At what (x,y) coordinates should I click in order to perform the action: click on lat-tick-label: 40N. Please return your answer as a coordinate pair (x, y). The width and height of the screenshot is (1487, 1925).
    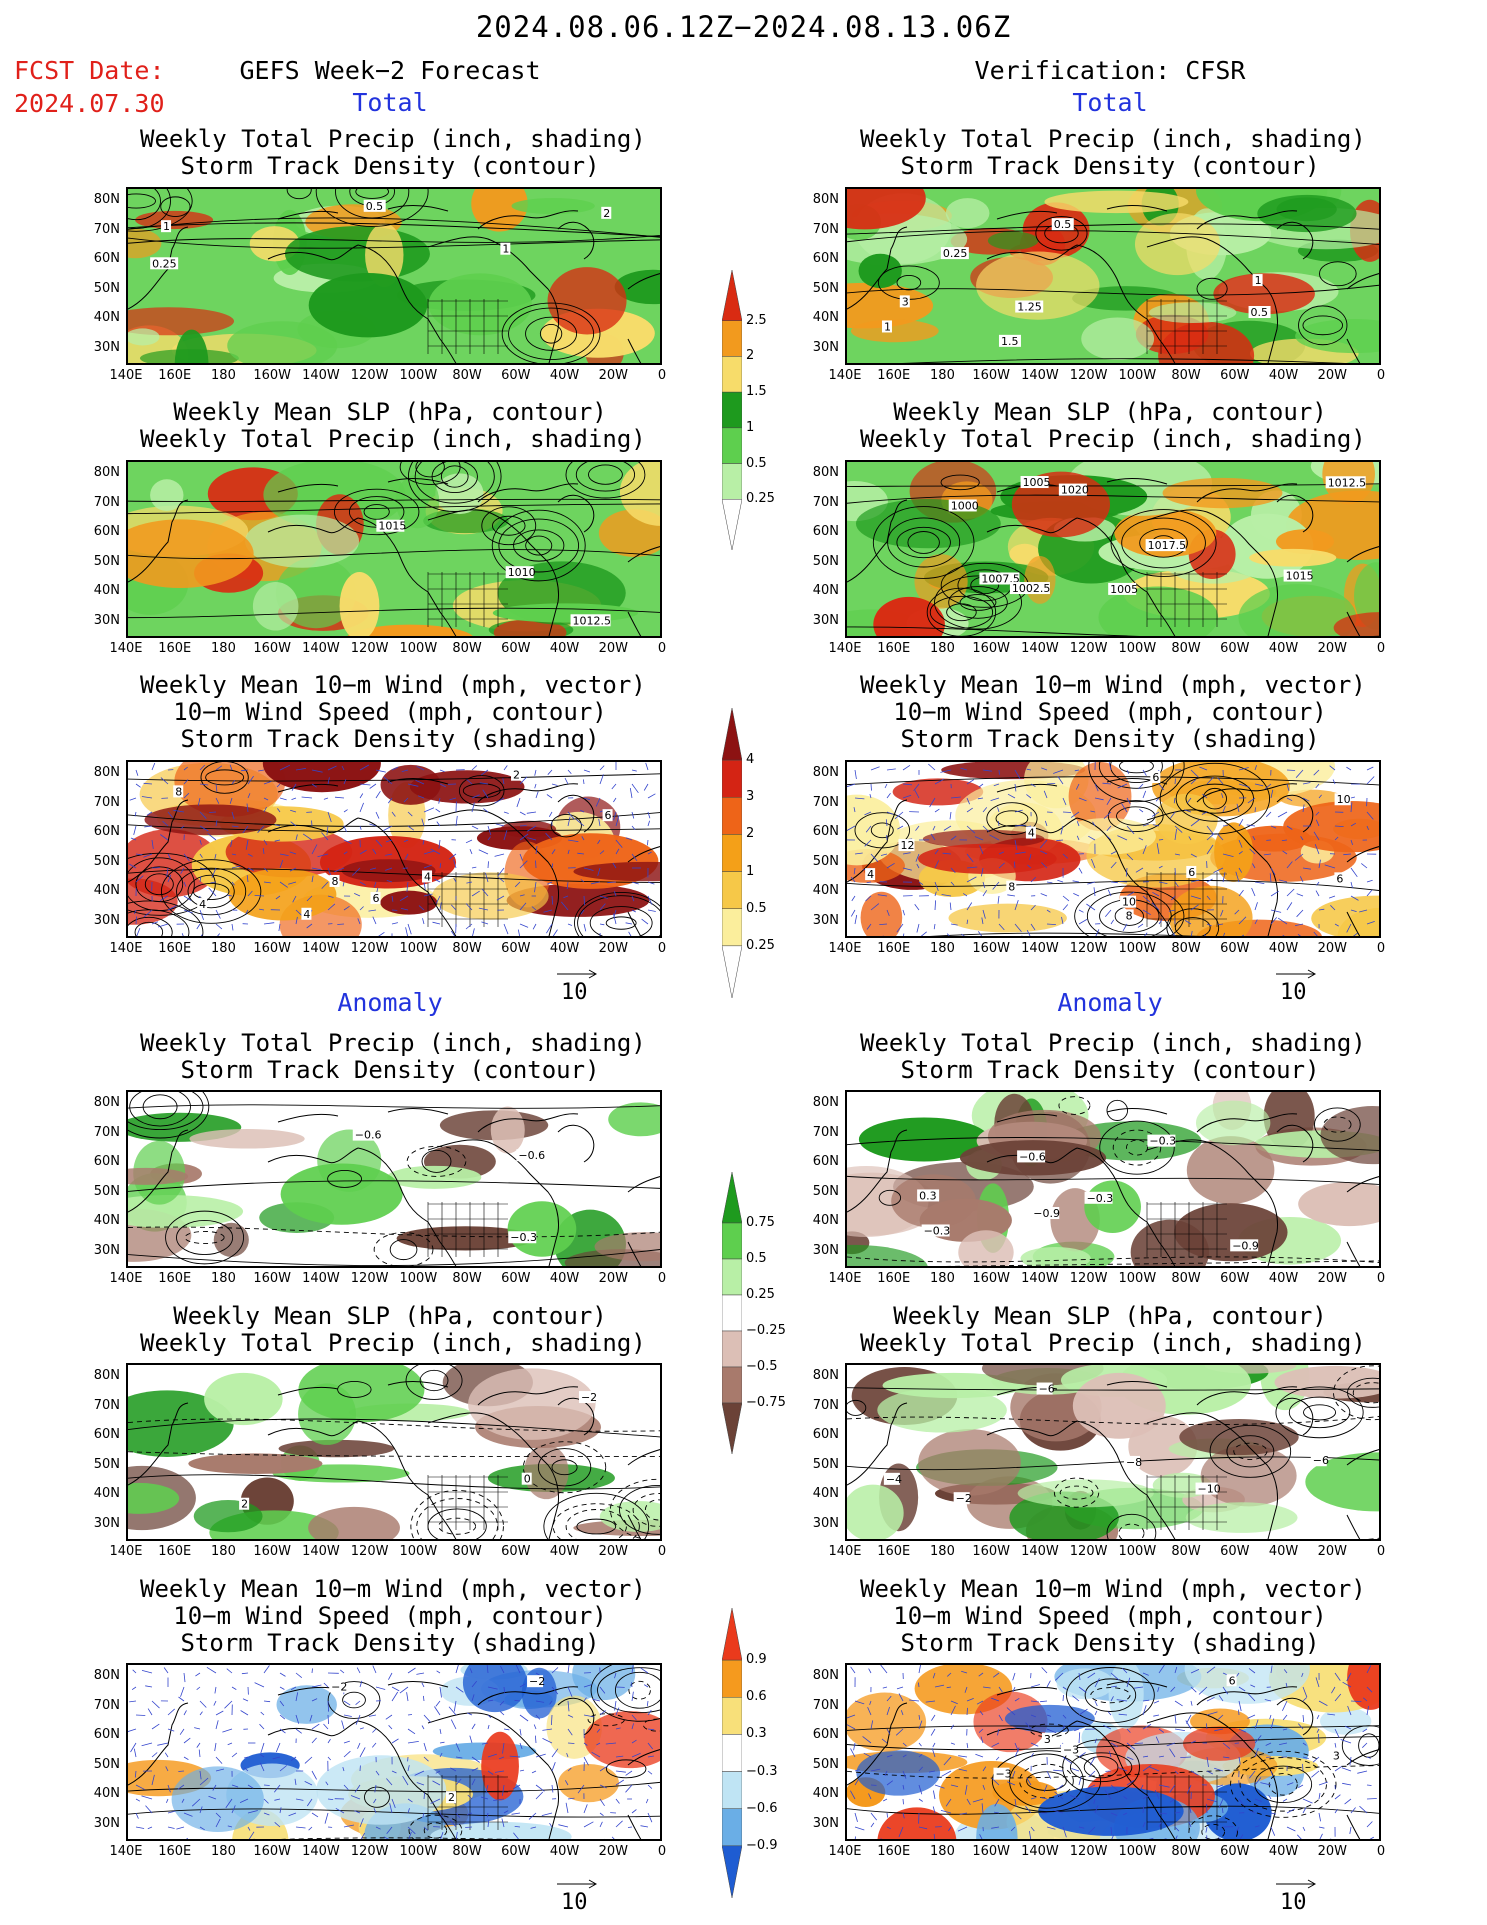
    Looking at the image, I should click on (825, 1220).